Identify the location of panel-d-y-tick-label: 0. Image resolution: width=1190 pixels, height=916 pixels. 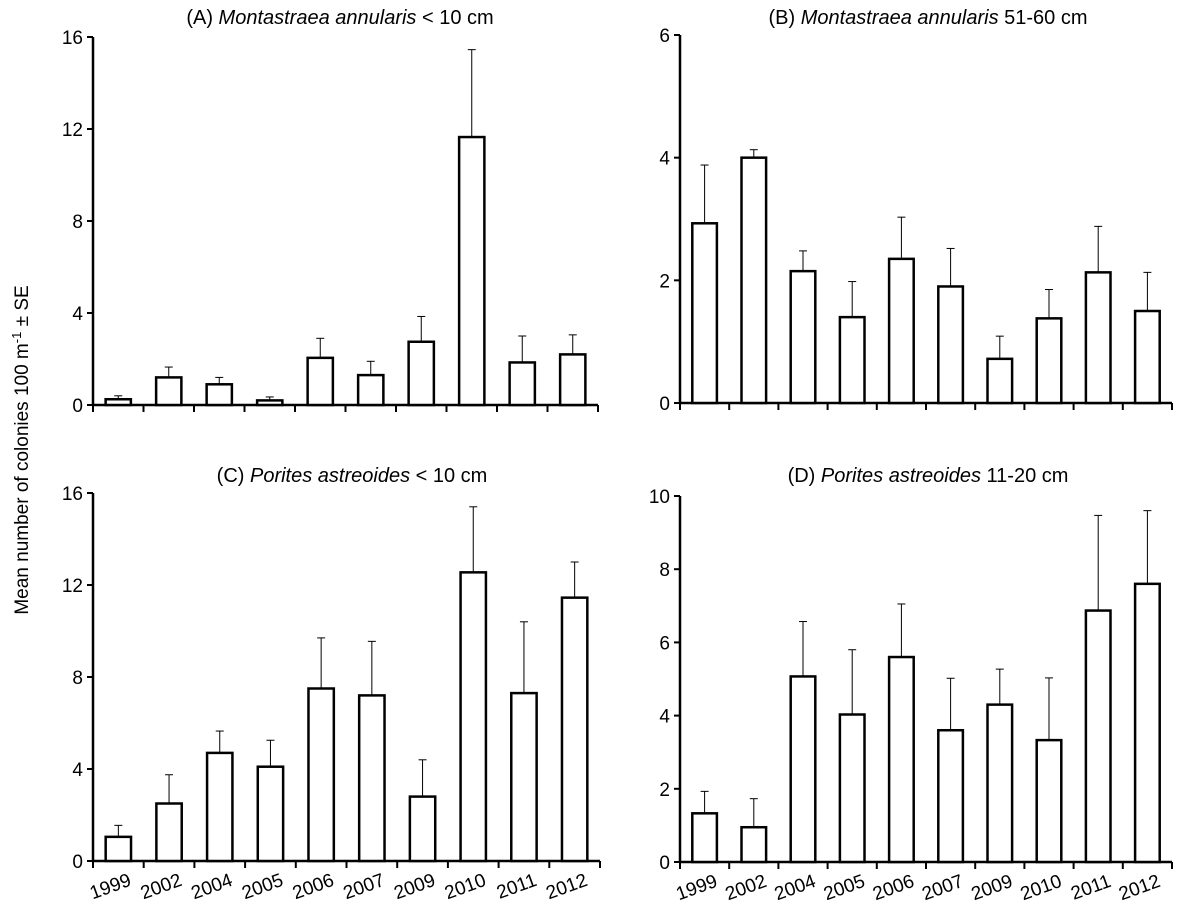
(664, 863).